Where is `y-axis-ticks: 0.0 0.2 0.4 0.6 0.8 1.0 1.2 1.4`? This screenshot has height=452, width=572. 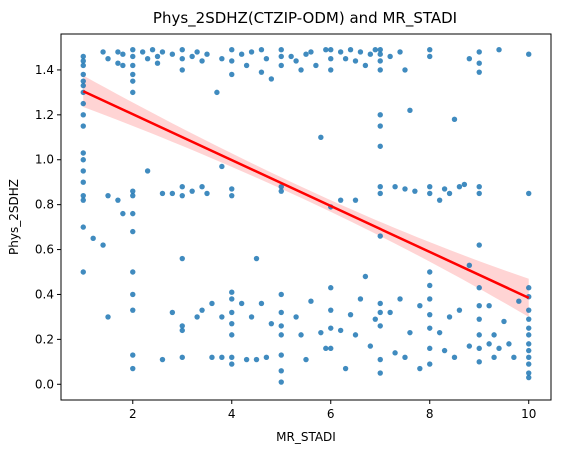
y-axis-ticks: 0.0 0.2 0.4 0.6 0.8 1.0 1.2 1.4 is located at coordinates (48, 227).